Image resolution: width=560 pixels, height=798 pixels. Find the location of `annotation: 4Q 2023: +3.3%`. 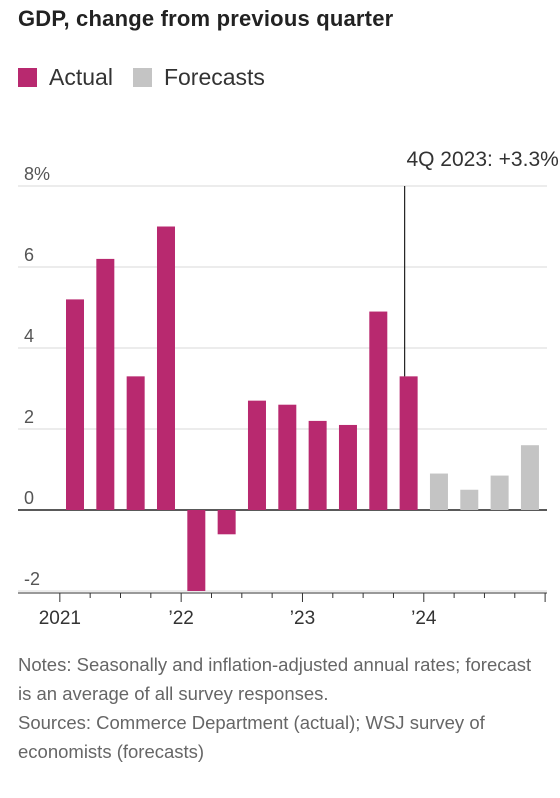

annotation: 4Q 2023: +3.3% is located at coordinates (481, 262).